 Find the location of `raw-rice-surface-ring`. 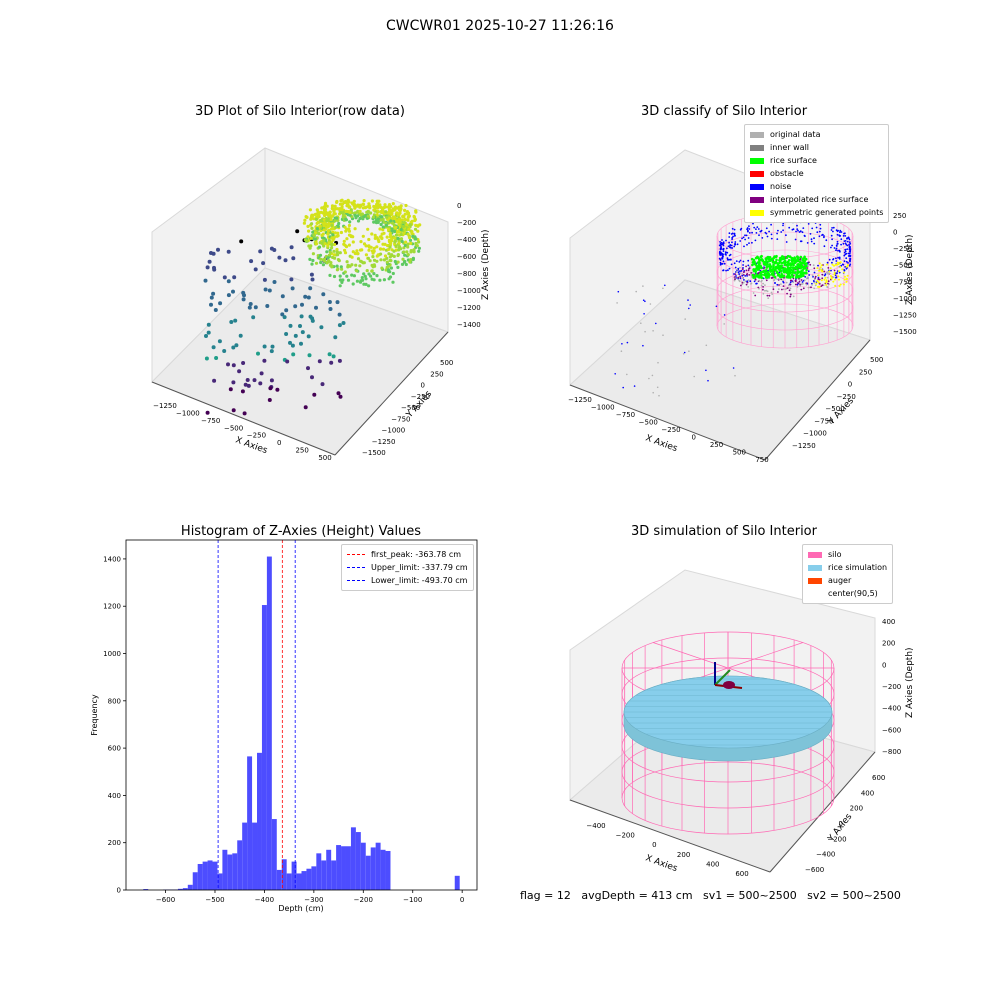

raw-rice-surface-ring is located at coordinates (362, 243).